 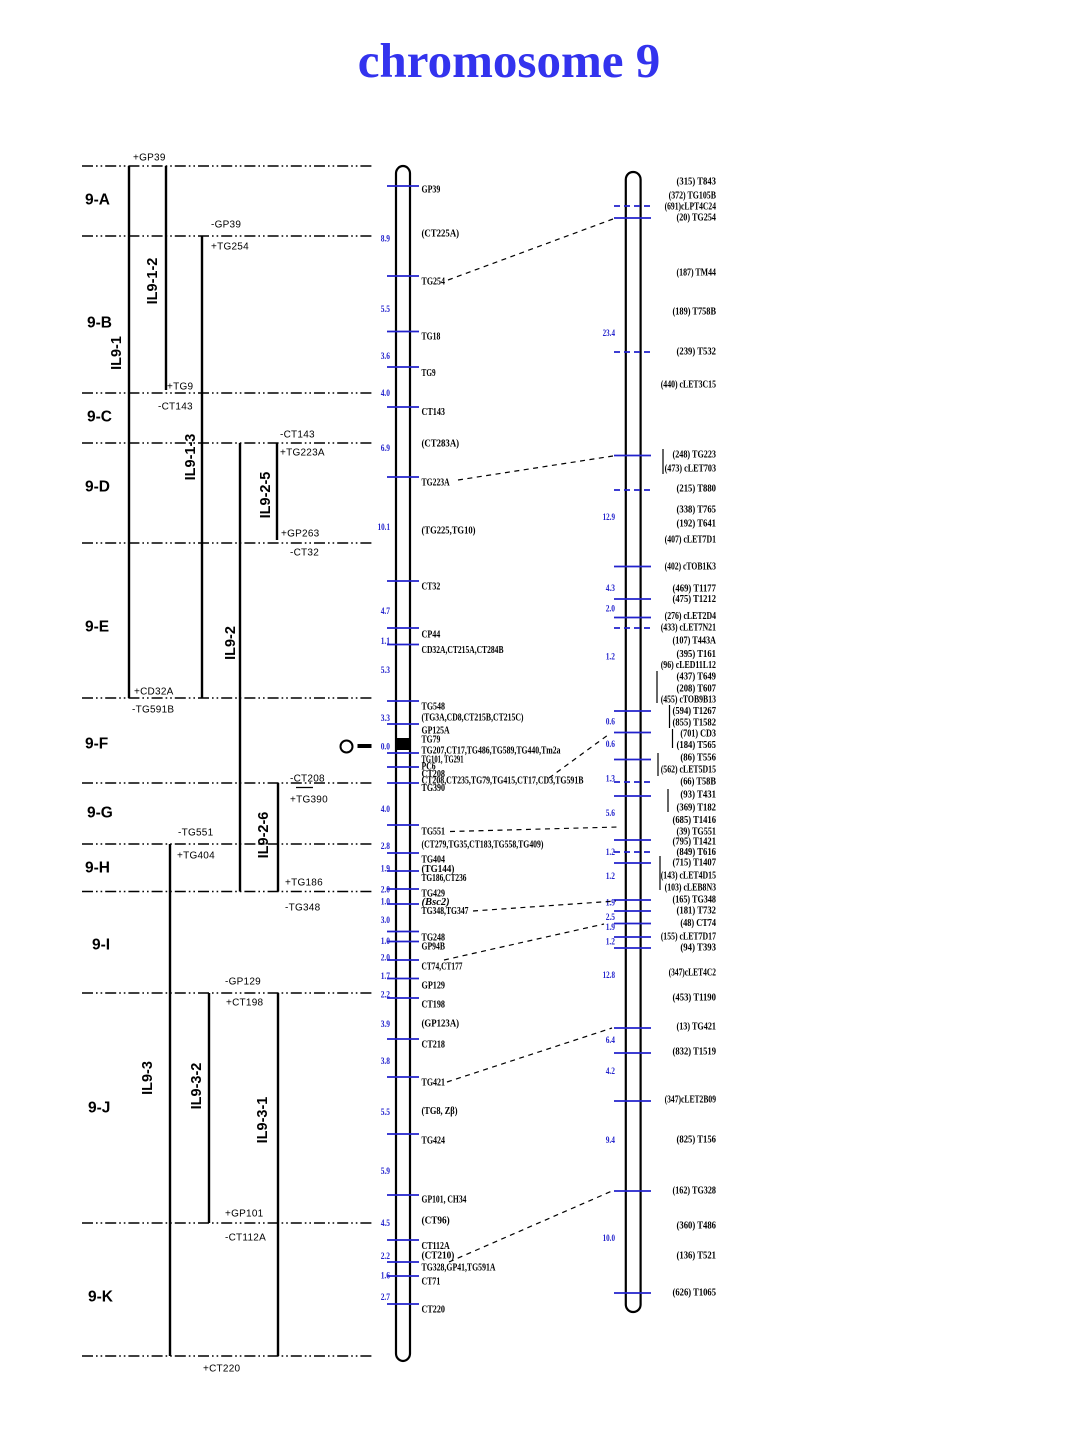 What do you see at coordinates (611, 1040) in the screenshot?
I see `svg-text: 6.4` at bounding box center [611, 1040].